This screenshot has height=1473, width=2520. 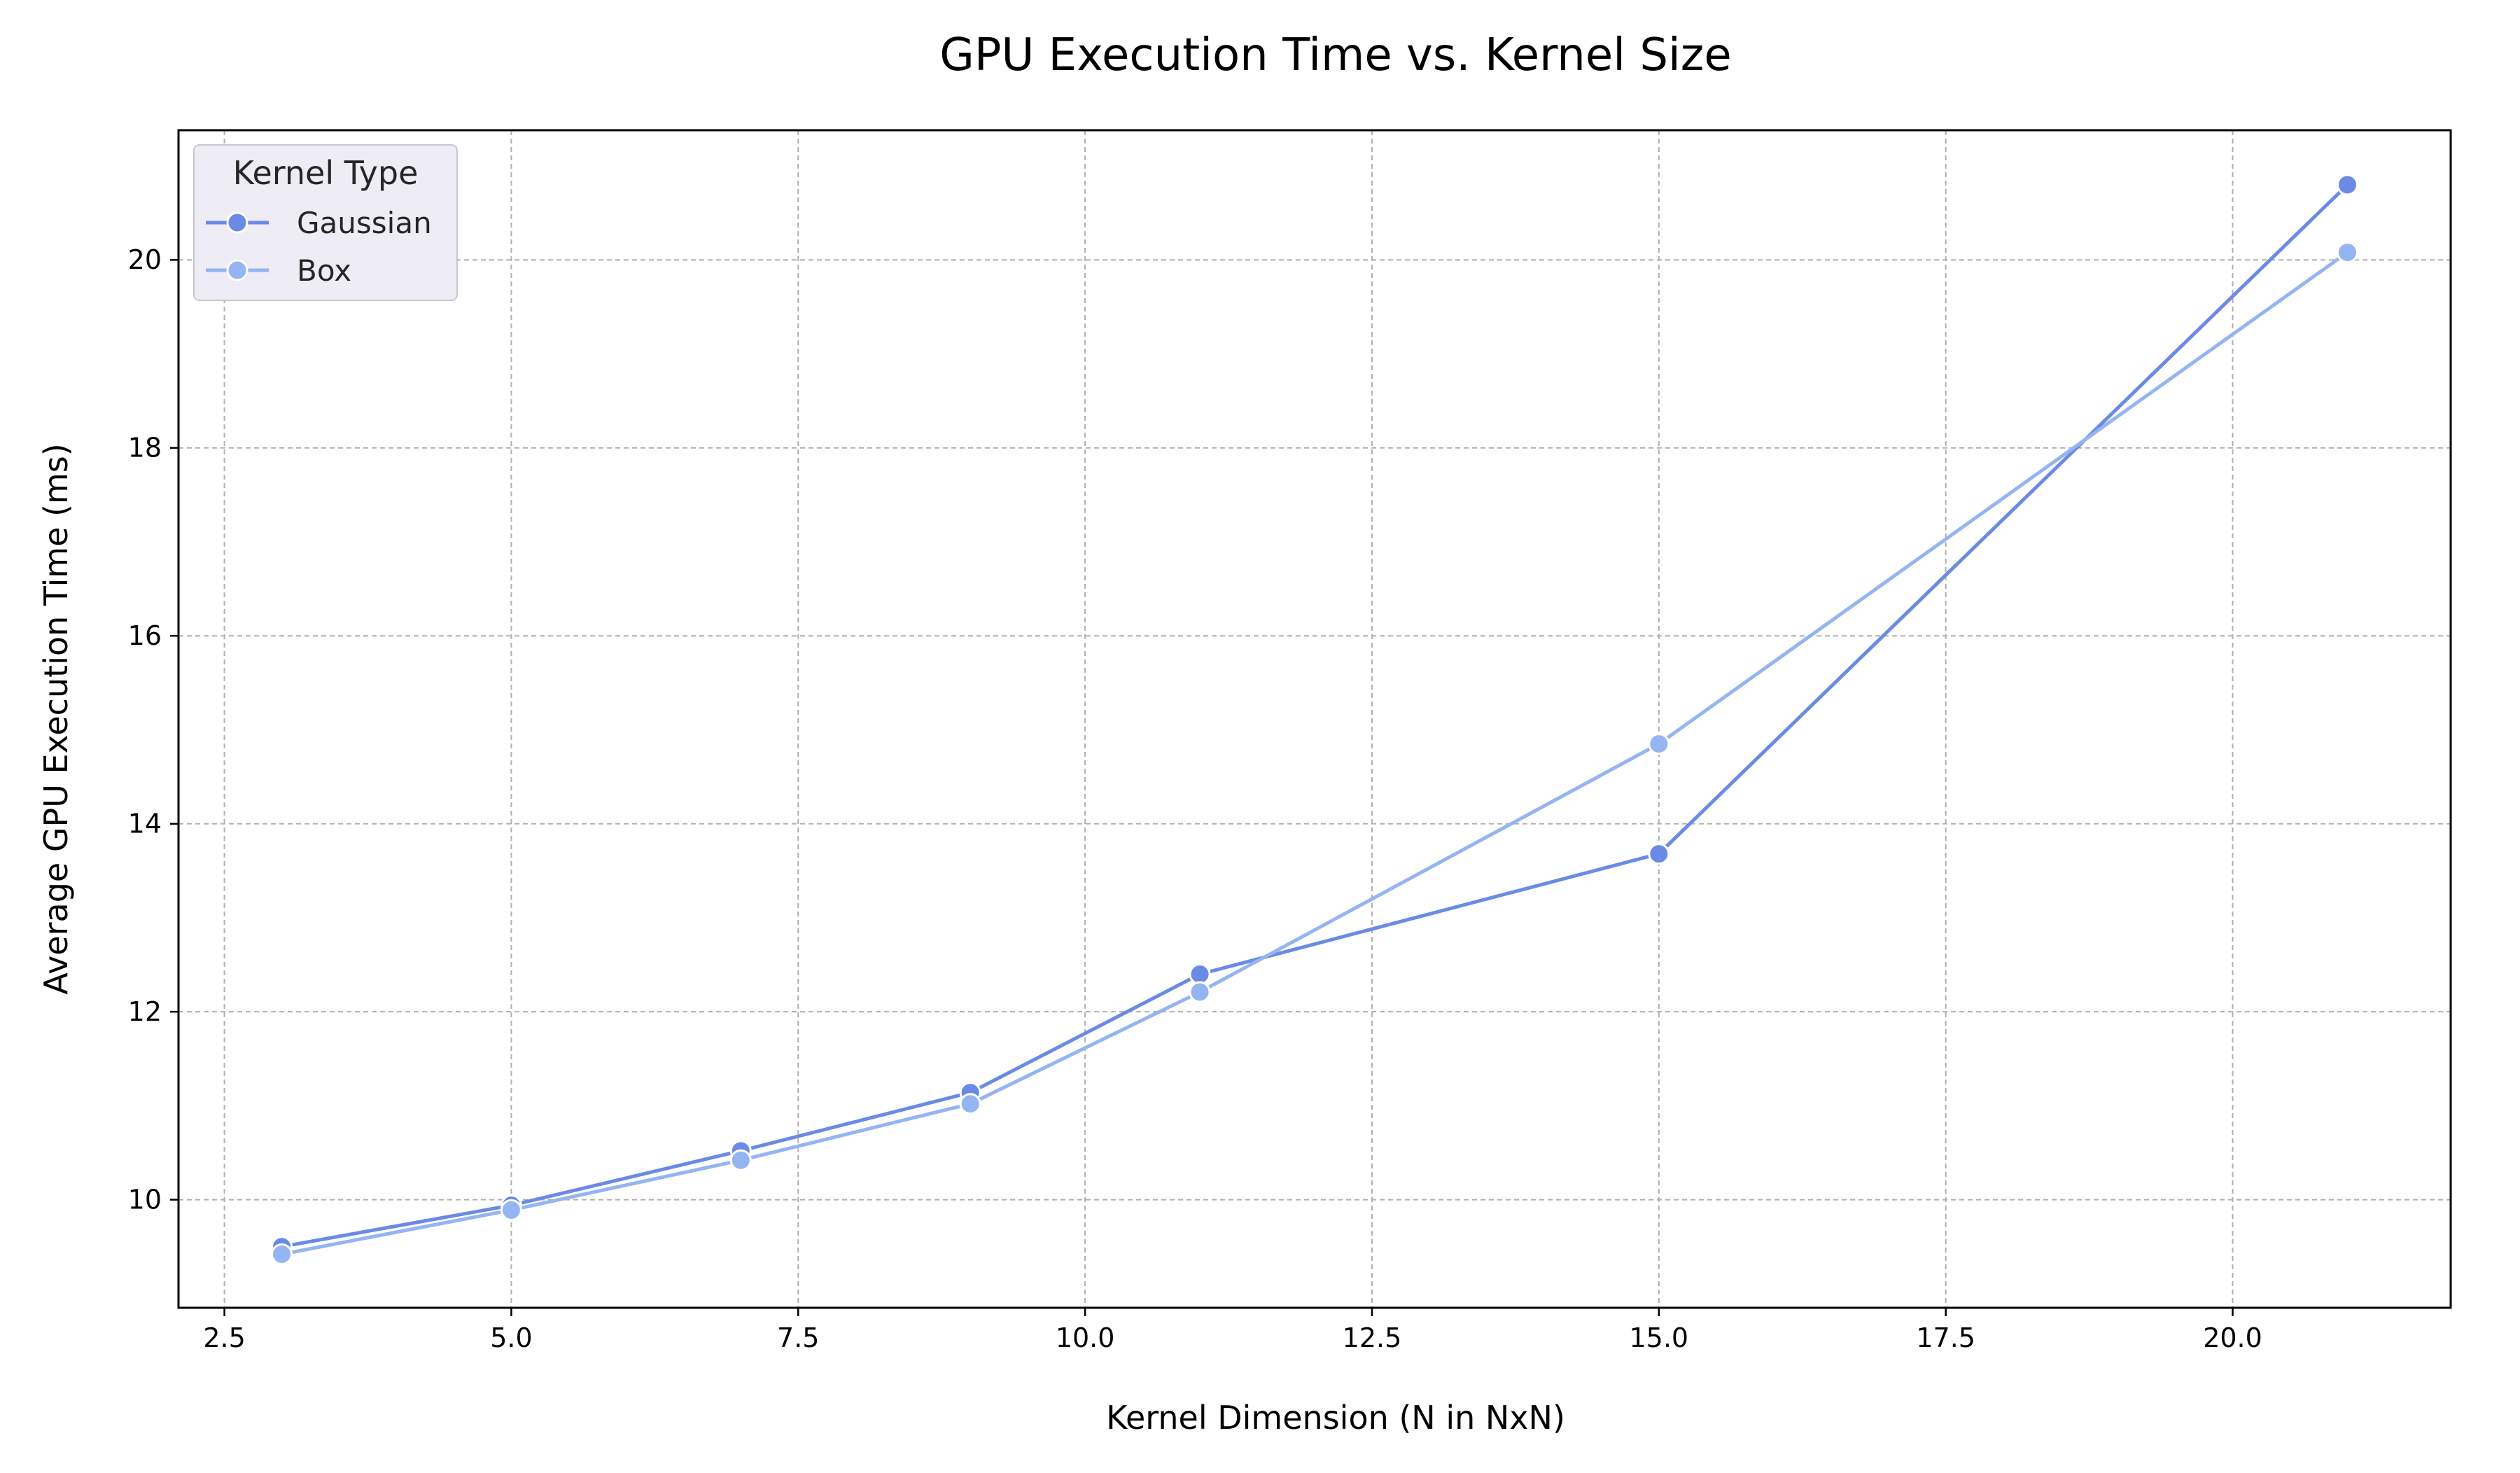 I want to click on x-tick-label: 17.5, so click(x=1945, y=1337).